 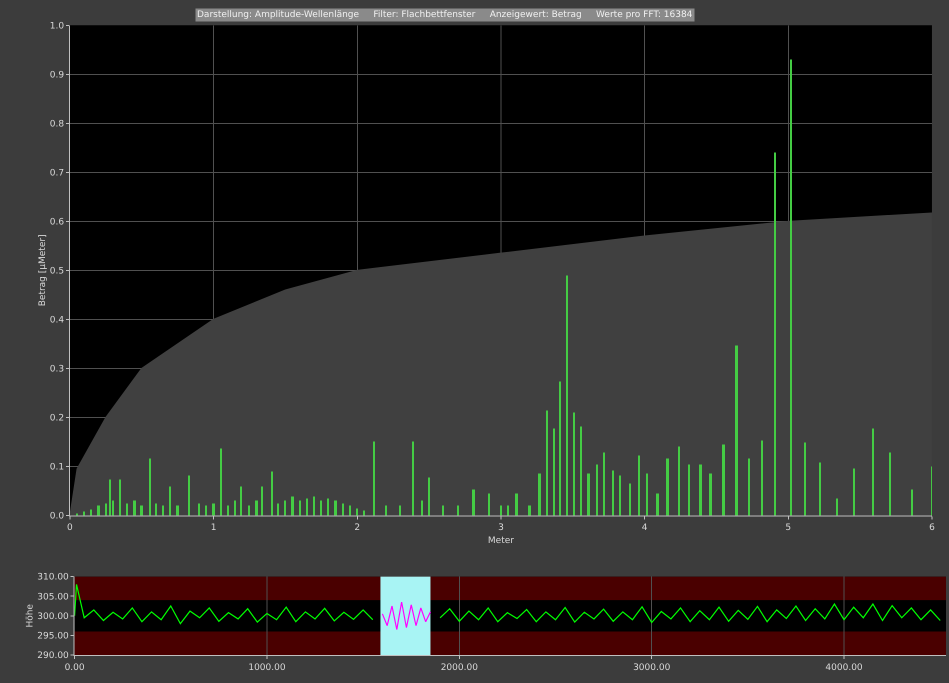 What do you see at coordinates (57, 173) in the screenshot?
I see `y-tick-label: 0.7` at bounding box center [57, 173].